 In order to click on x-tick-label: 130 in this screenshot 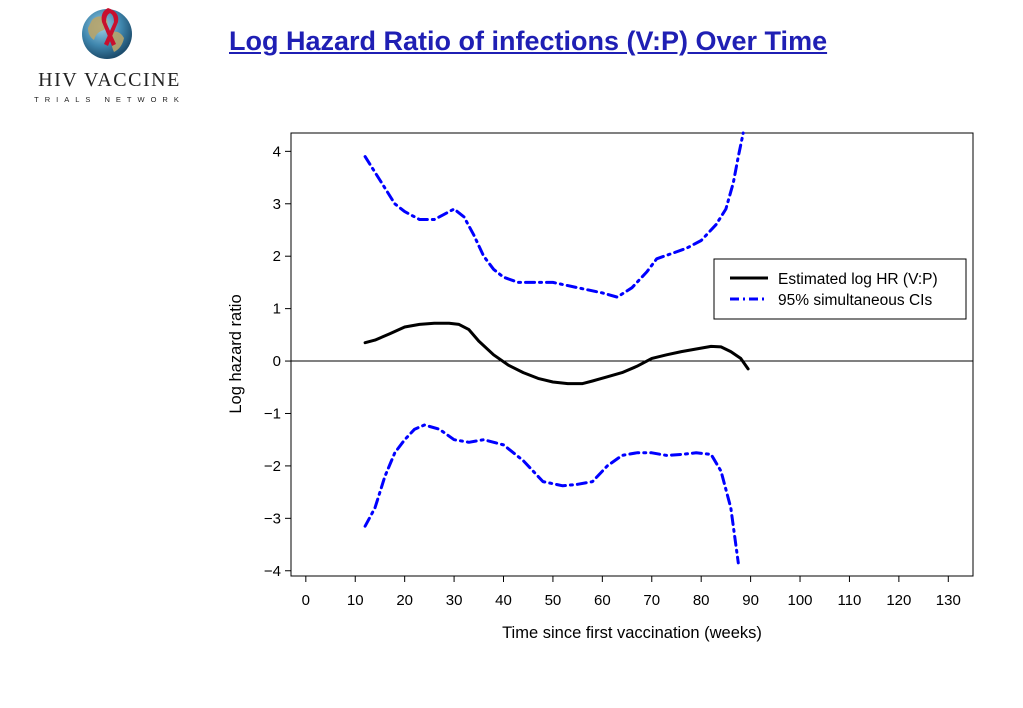, I will do `click(948, 600)`.